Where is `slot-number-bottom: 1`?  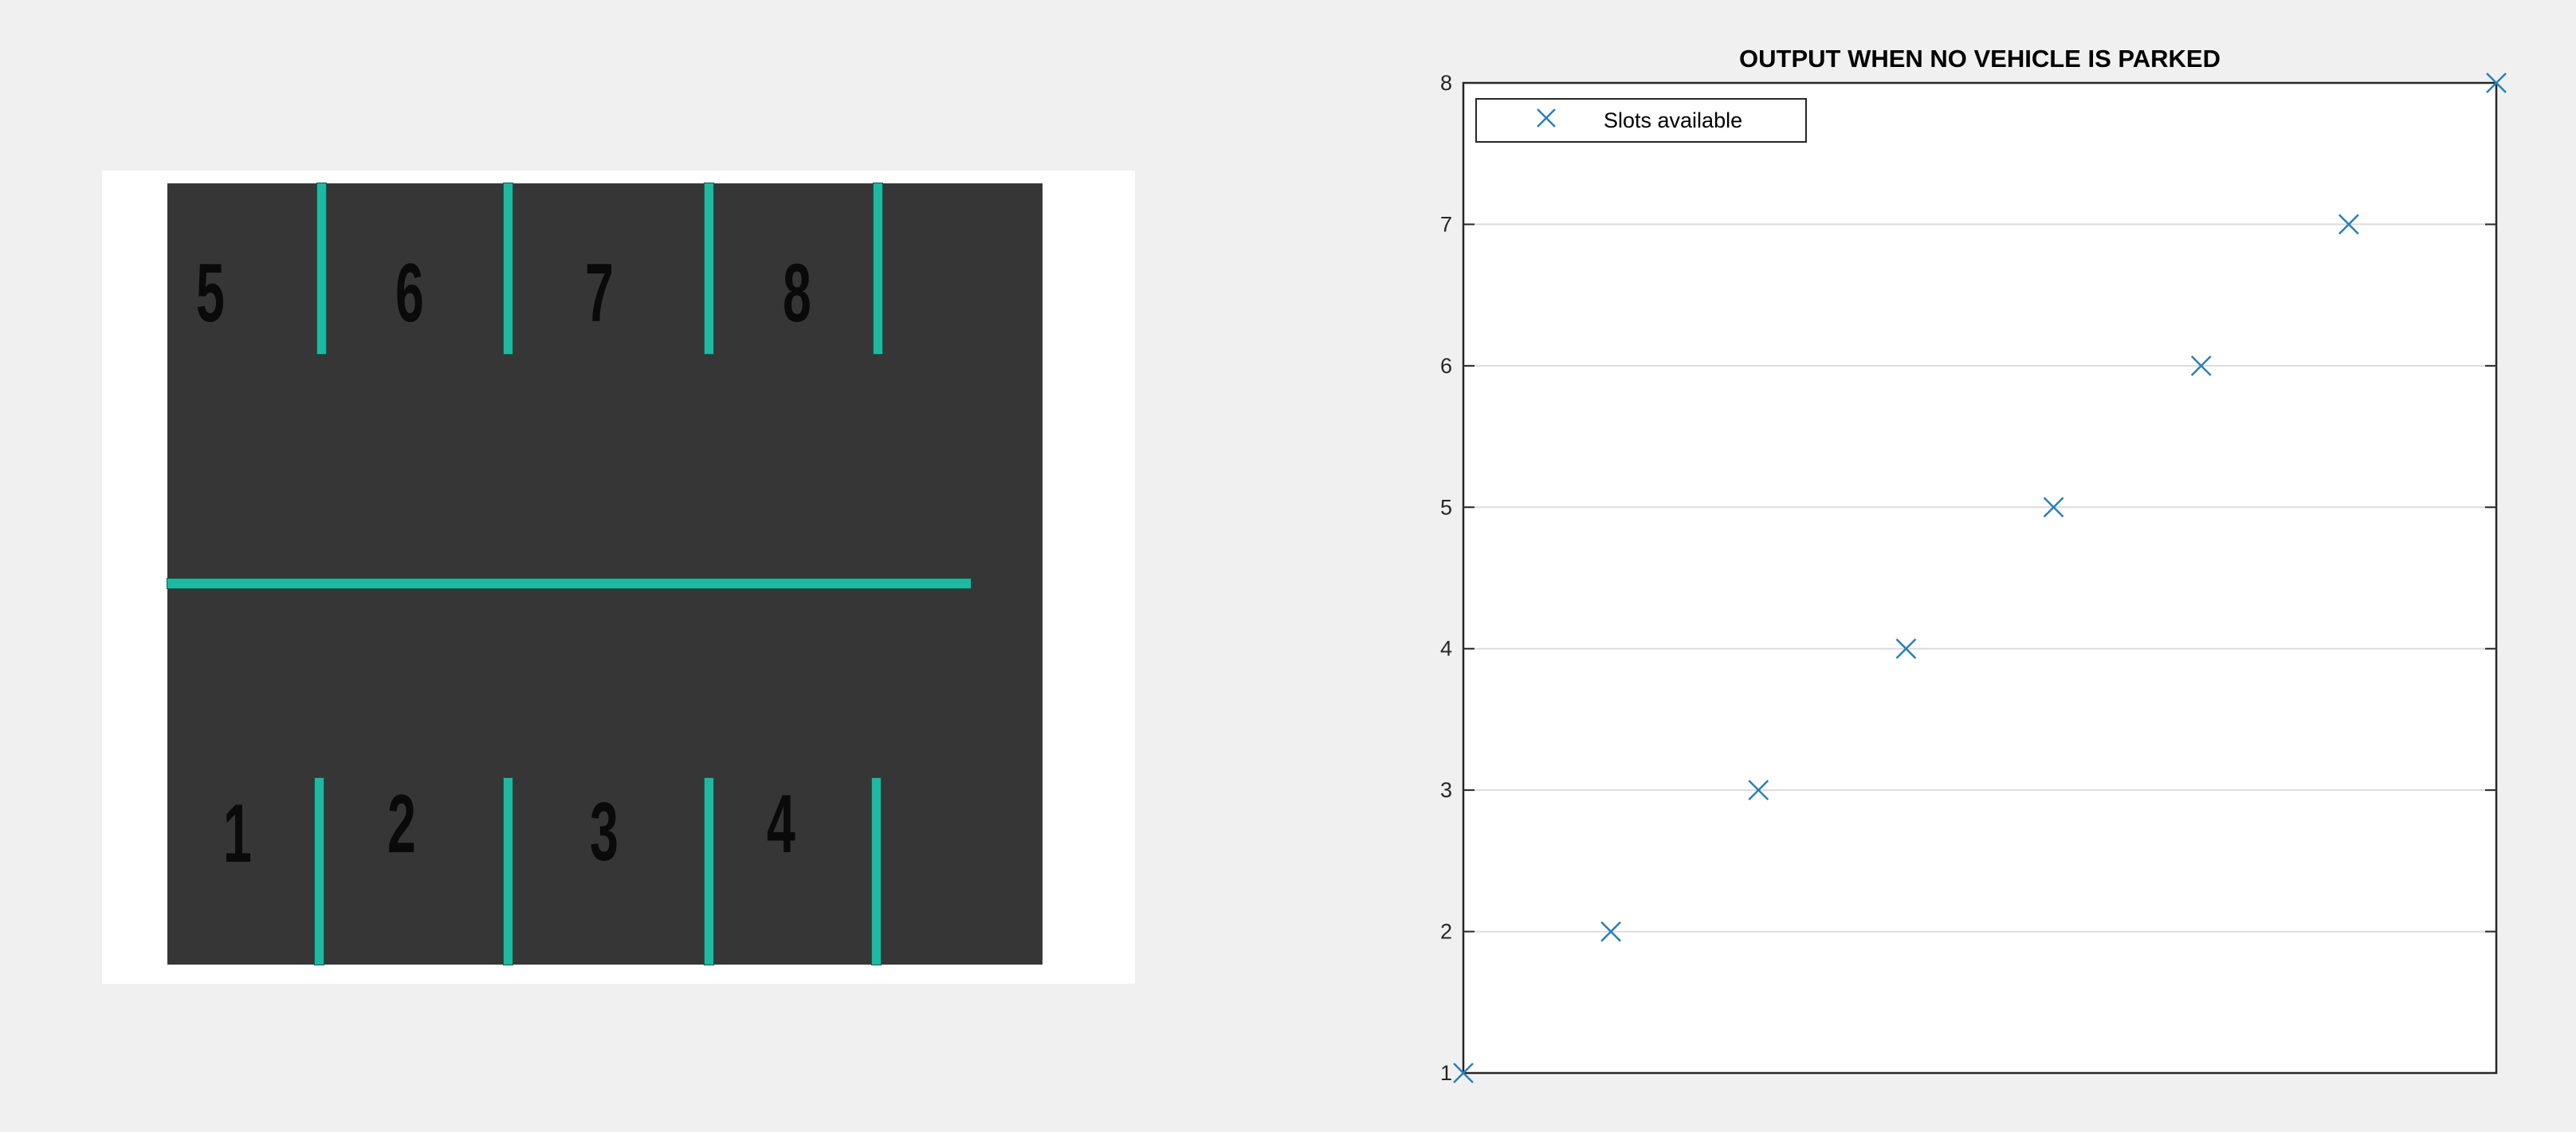
slot-number-bottom: 1 is located at coordinates (238, 834).